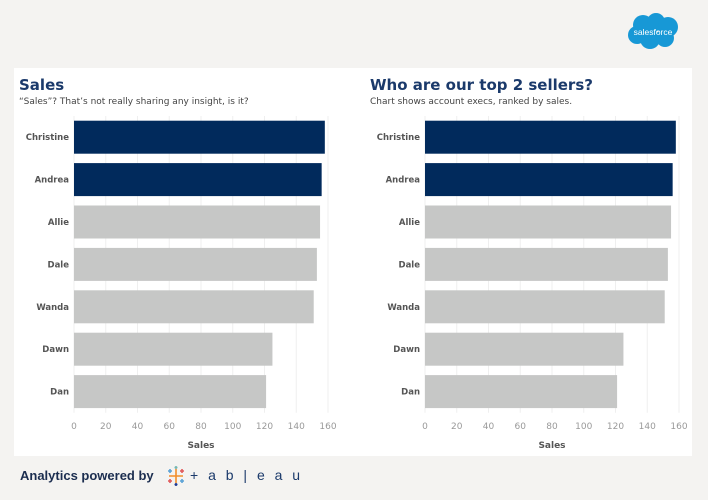  I want to click on chart-title: Sales, so click(42, 85).